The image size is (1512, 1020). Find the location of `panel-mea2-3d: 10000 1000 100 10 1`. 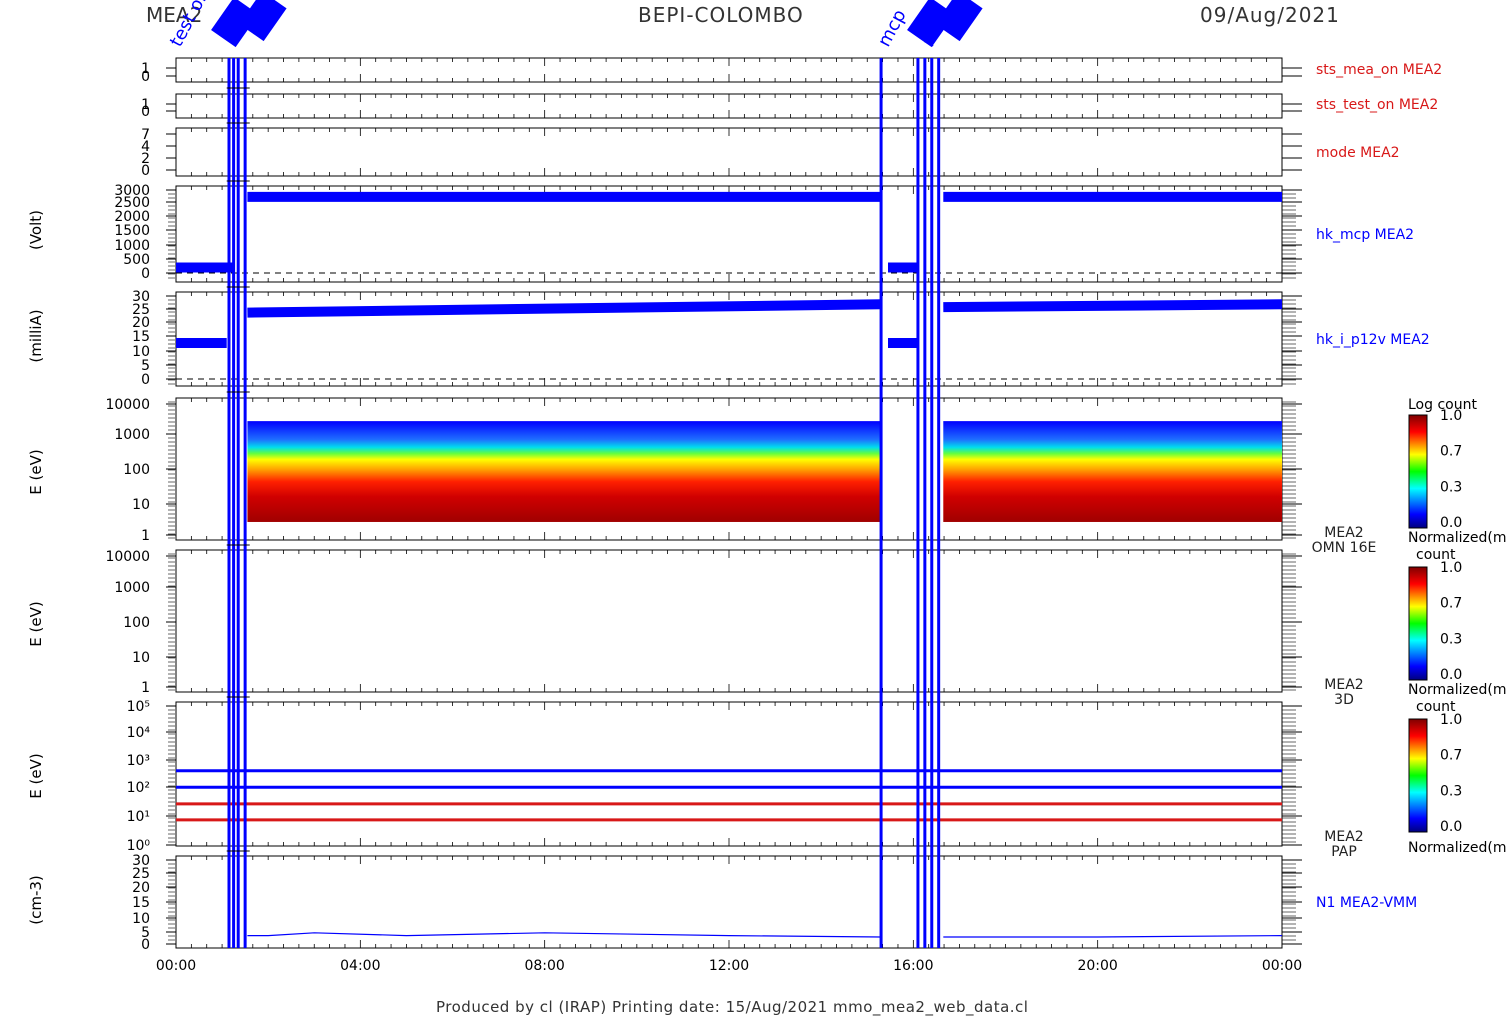

panel-mea2-3d: 10000 1000 100 10 1 is located at coordinates (703, 622).